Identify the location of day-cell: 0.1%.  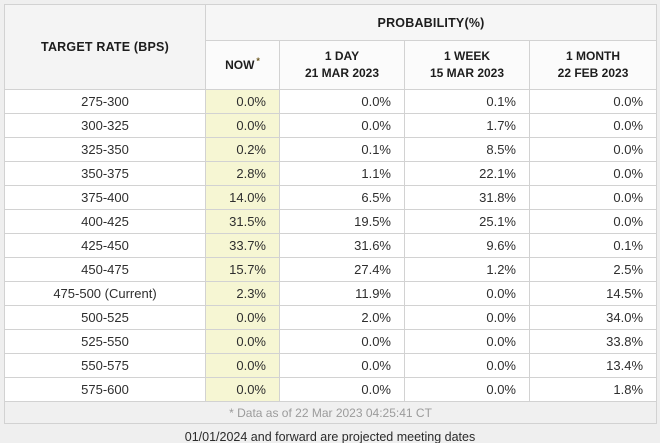
(342, 149).